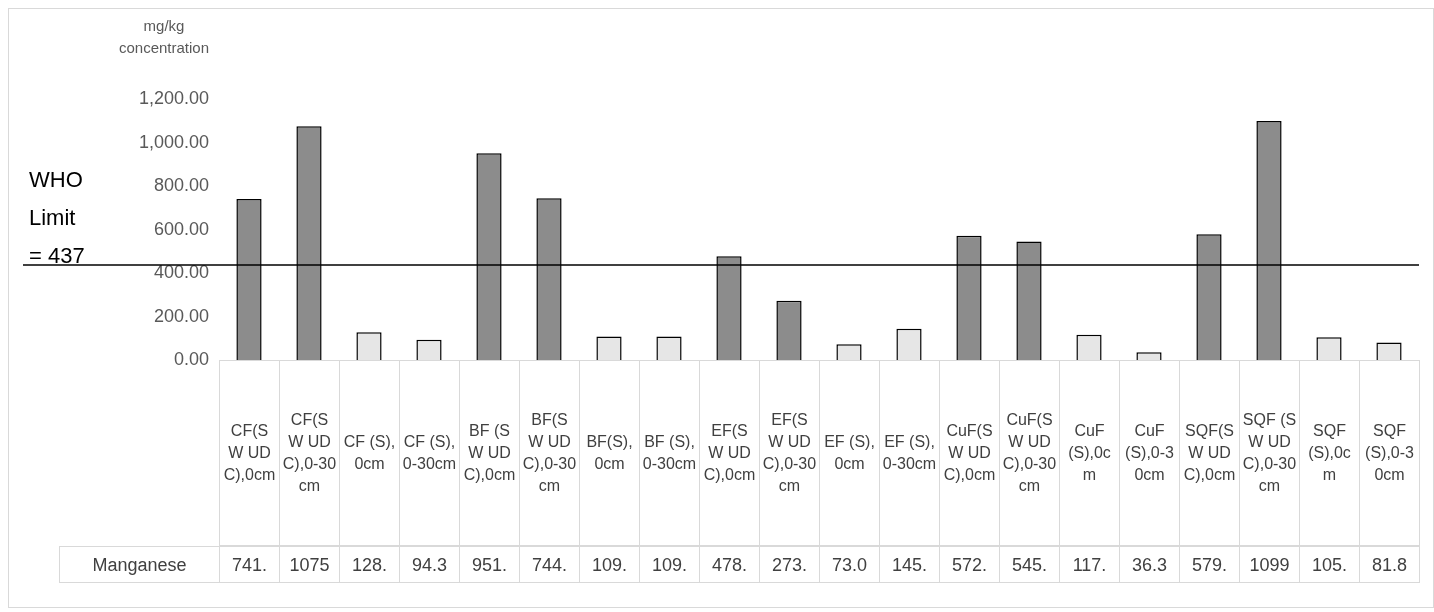 This screenshot has width=1434, height=612. Describe the element at coordinates (429, 453) in the screenshot. I see `x-tick-label: CF (S),0-30cm` at that location.